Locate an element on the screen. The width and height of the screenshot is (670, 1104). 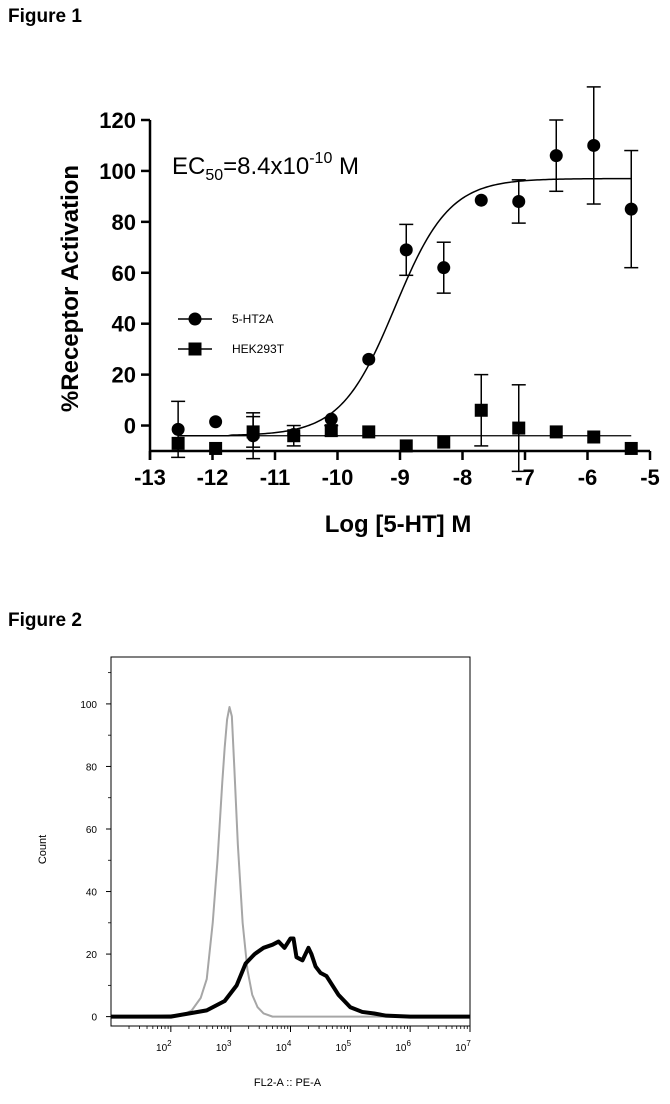
x-tick-label: -11 is located at coordinates (275, 477).